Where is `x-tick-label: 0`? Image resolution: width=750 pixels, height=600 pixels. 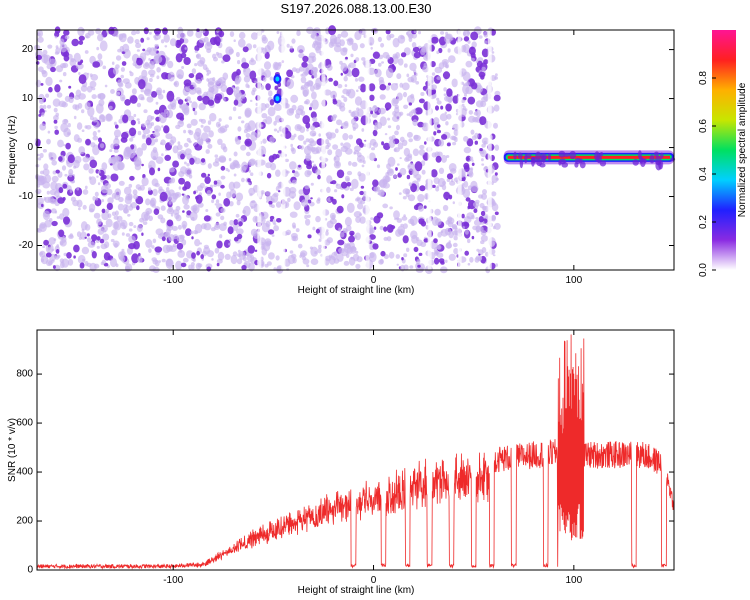 x-tick-label: 0 is located at coordinates (374, 580).